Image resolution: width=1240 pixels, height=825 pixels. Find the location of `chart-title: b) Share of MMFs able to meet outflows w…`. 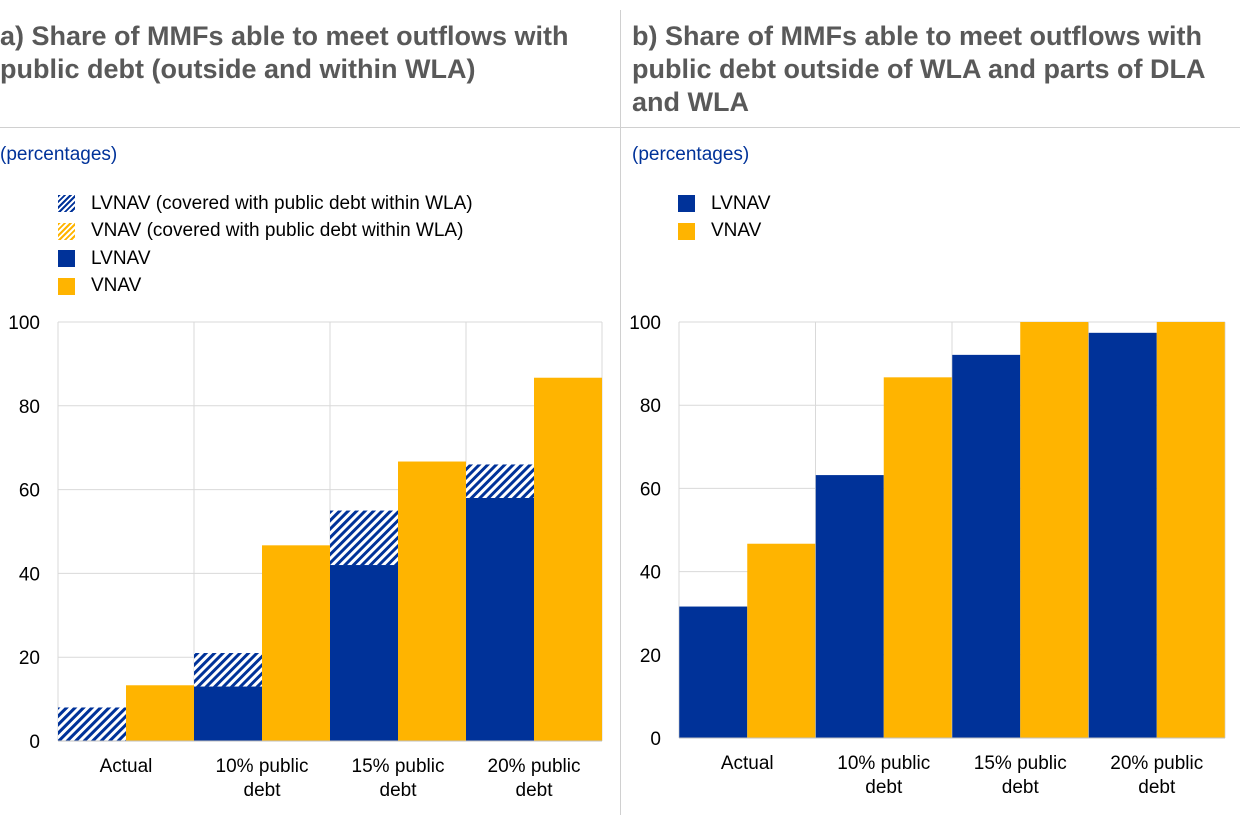

chart-title: b) Share of MMFs able to meet outflows w… is located at coordinates (918, 69).